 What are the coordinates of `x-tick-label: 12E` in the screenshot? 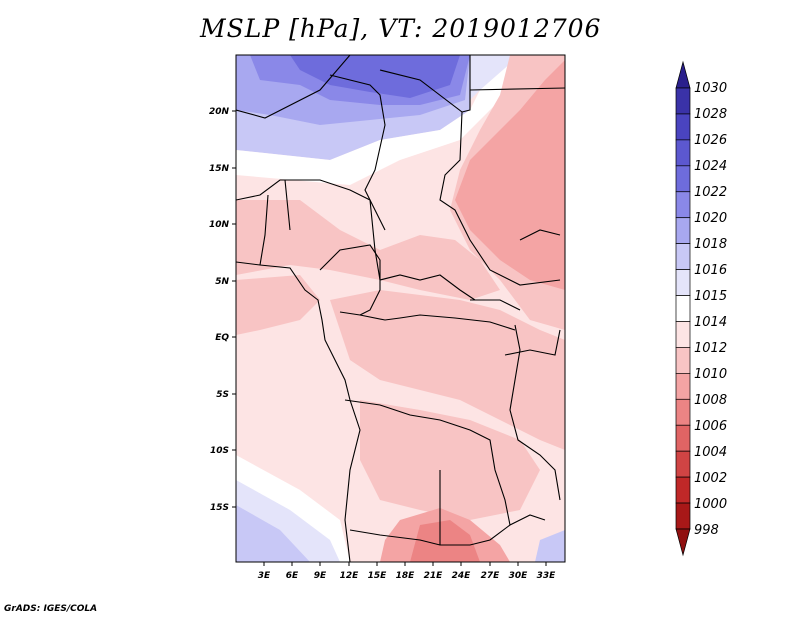 It's located at (350, 576).